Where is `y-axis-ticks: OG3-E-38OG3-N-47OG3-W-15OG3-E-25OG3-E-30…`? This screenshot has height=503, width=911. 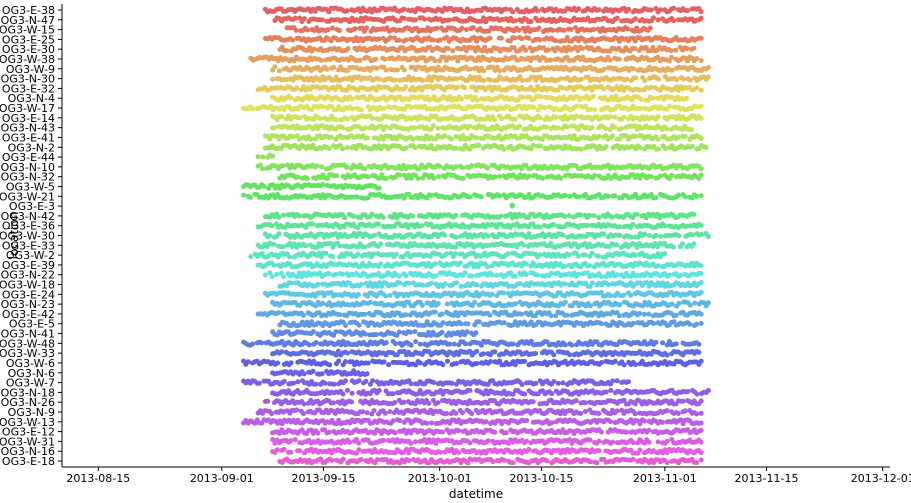 y-axis-ticks: OG3-E-38OG3-N-47OG3-W-15OG3-E-25OG3-E-30… is located at coordinates (31, 236).